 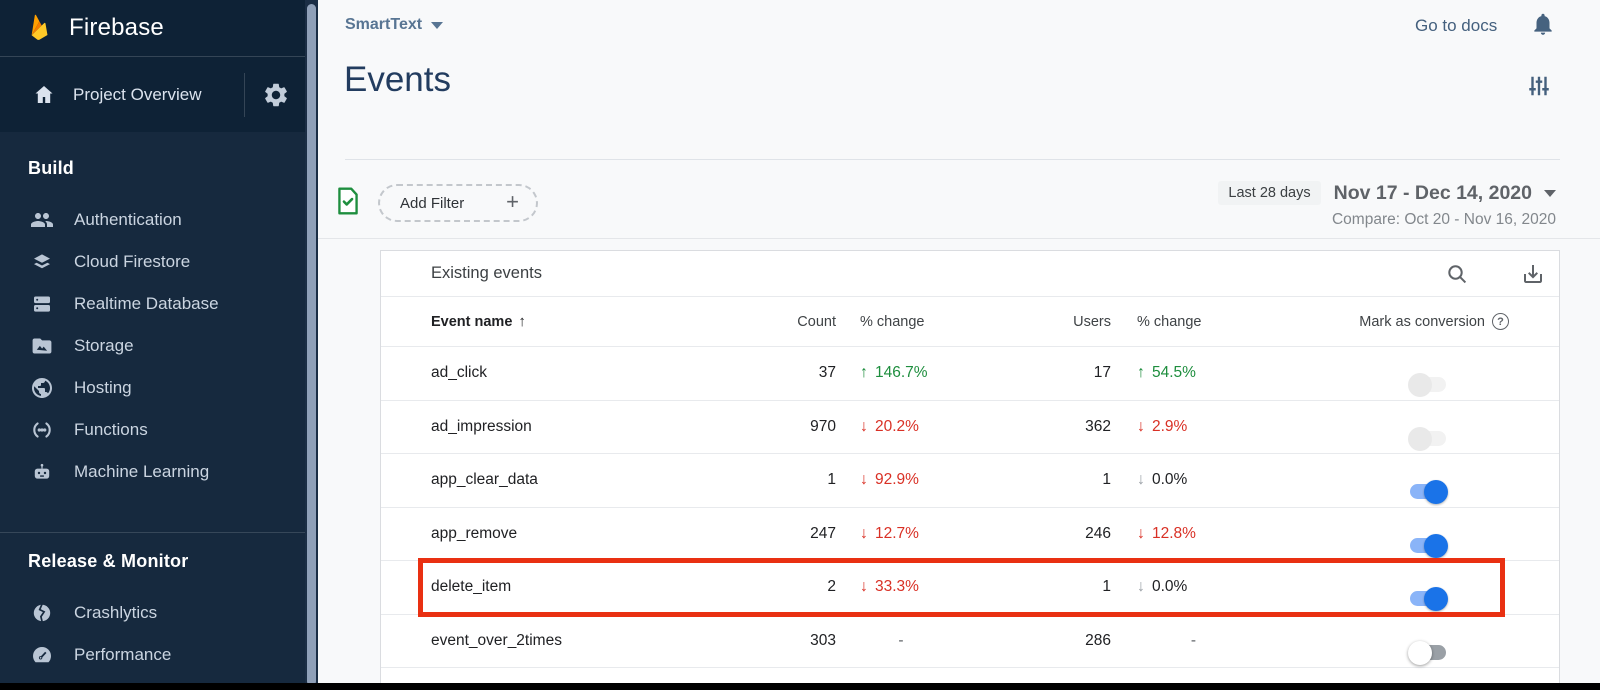 What do you see at coordinates (1269, 193) in the screenshot?
I see `date-range-badge: Last 28 days` at bounding box center [1269, 193].